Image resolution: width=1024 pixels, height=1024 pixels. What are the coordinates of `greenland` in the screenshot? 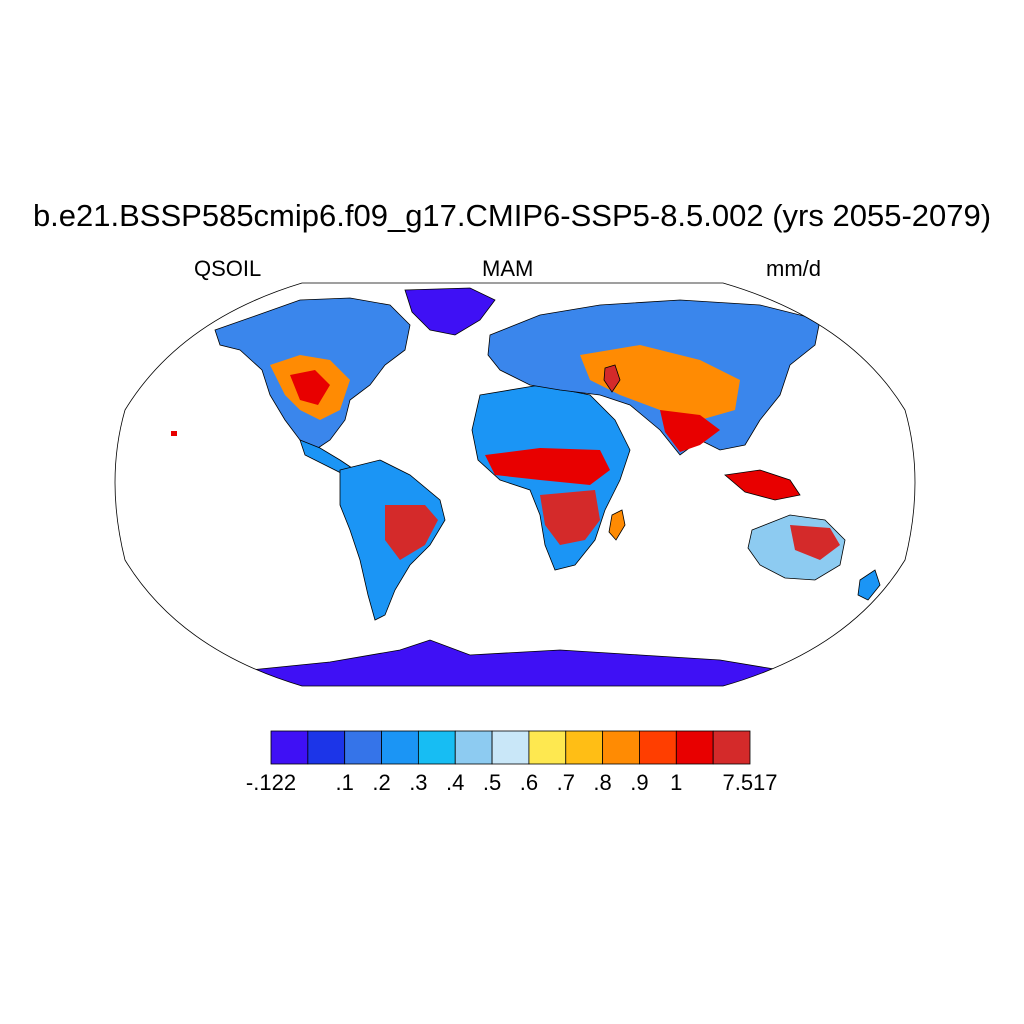 It's located at (450, 311).